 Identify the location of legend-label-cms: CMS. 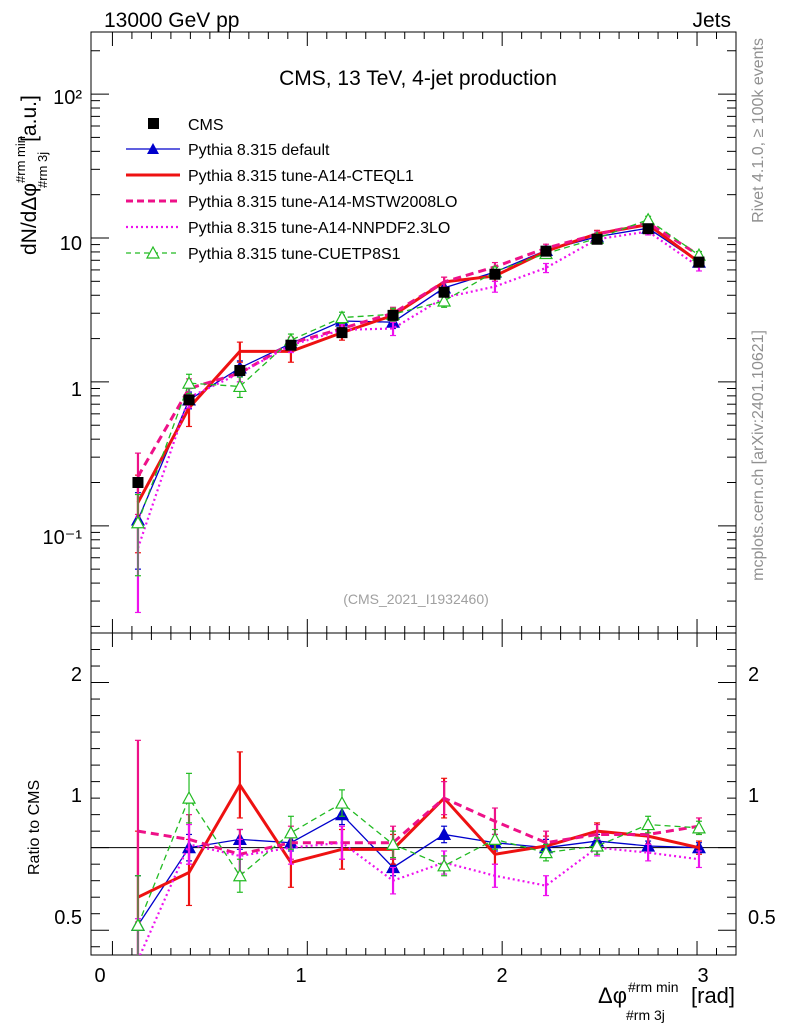
(206, 125).